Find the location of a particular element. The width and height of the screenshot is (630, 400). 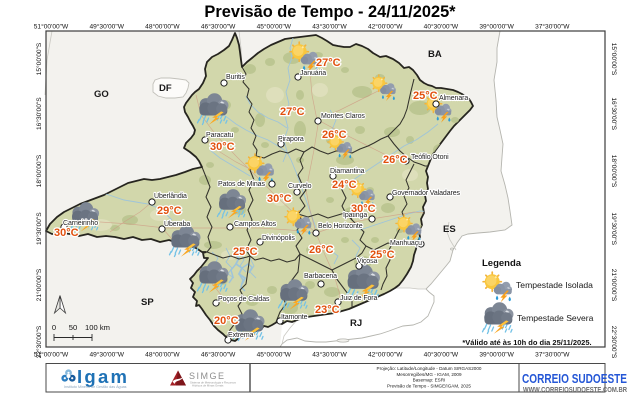

svg-text: Extrema is located at coordinates (241, 335).